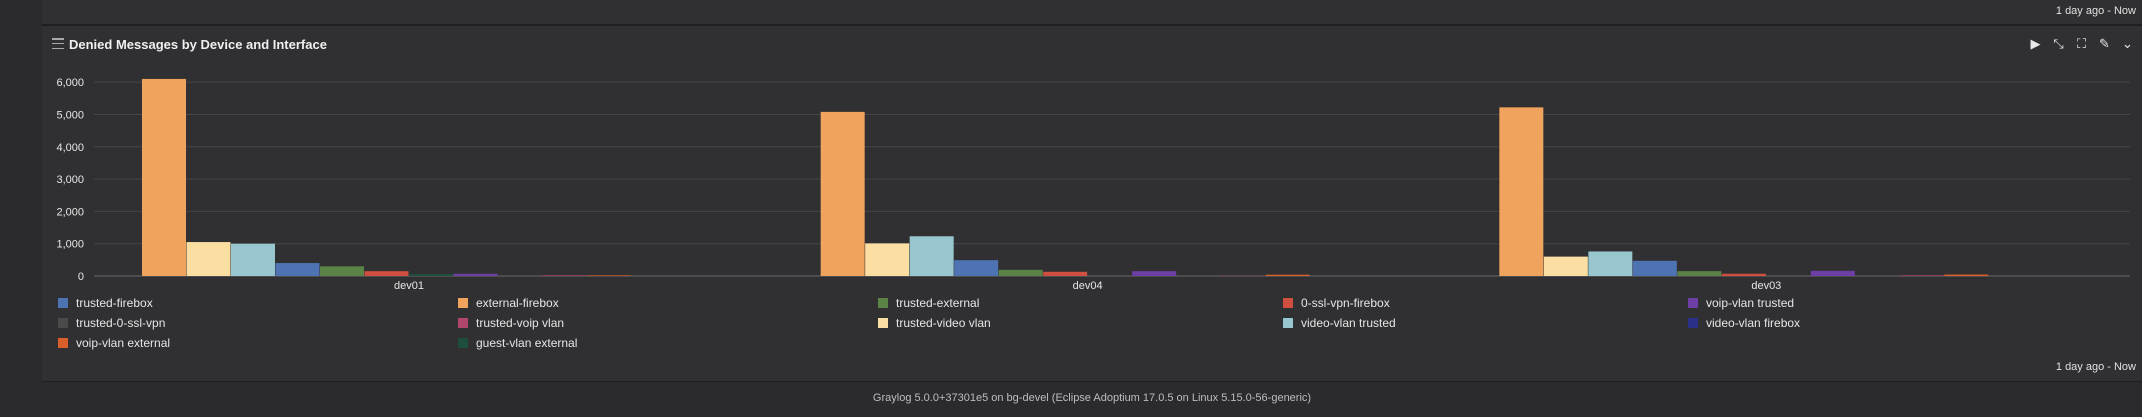  I want to click on legend-label: voip-vlan external, so click(123, 343).